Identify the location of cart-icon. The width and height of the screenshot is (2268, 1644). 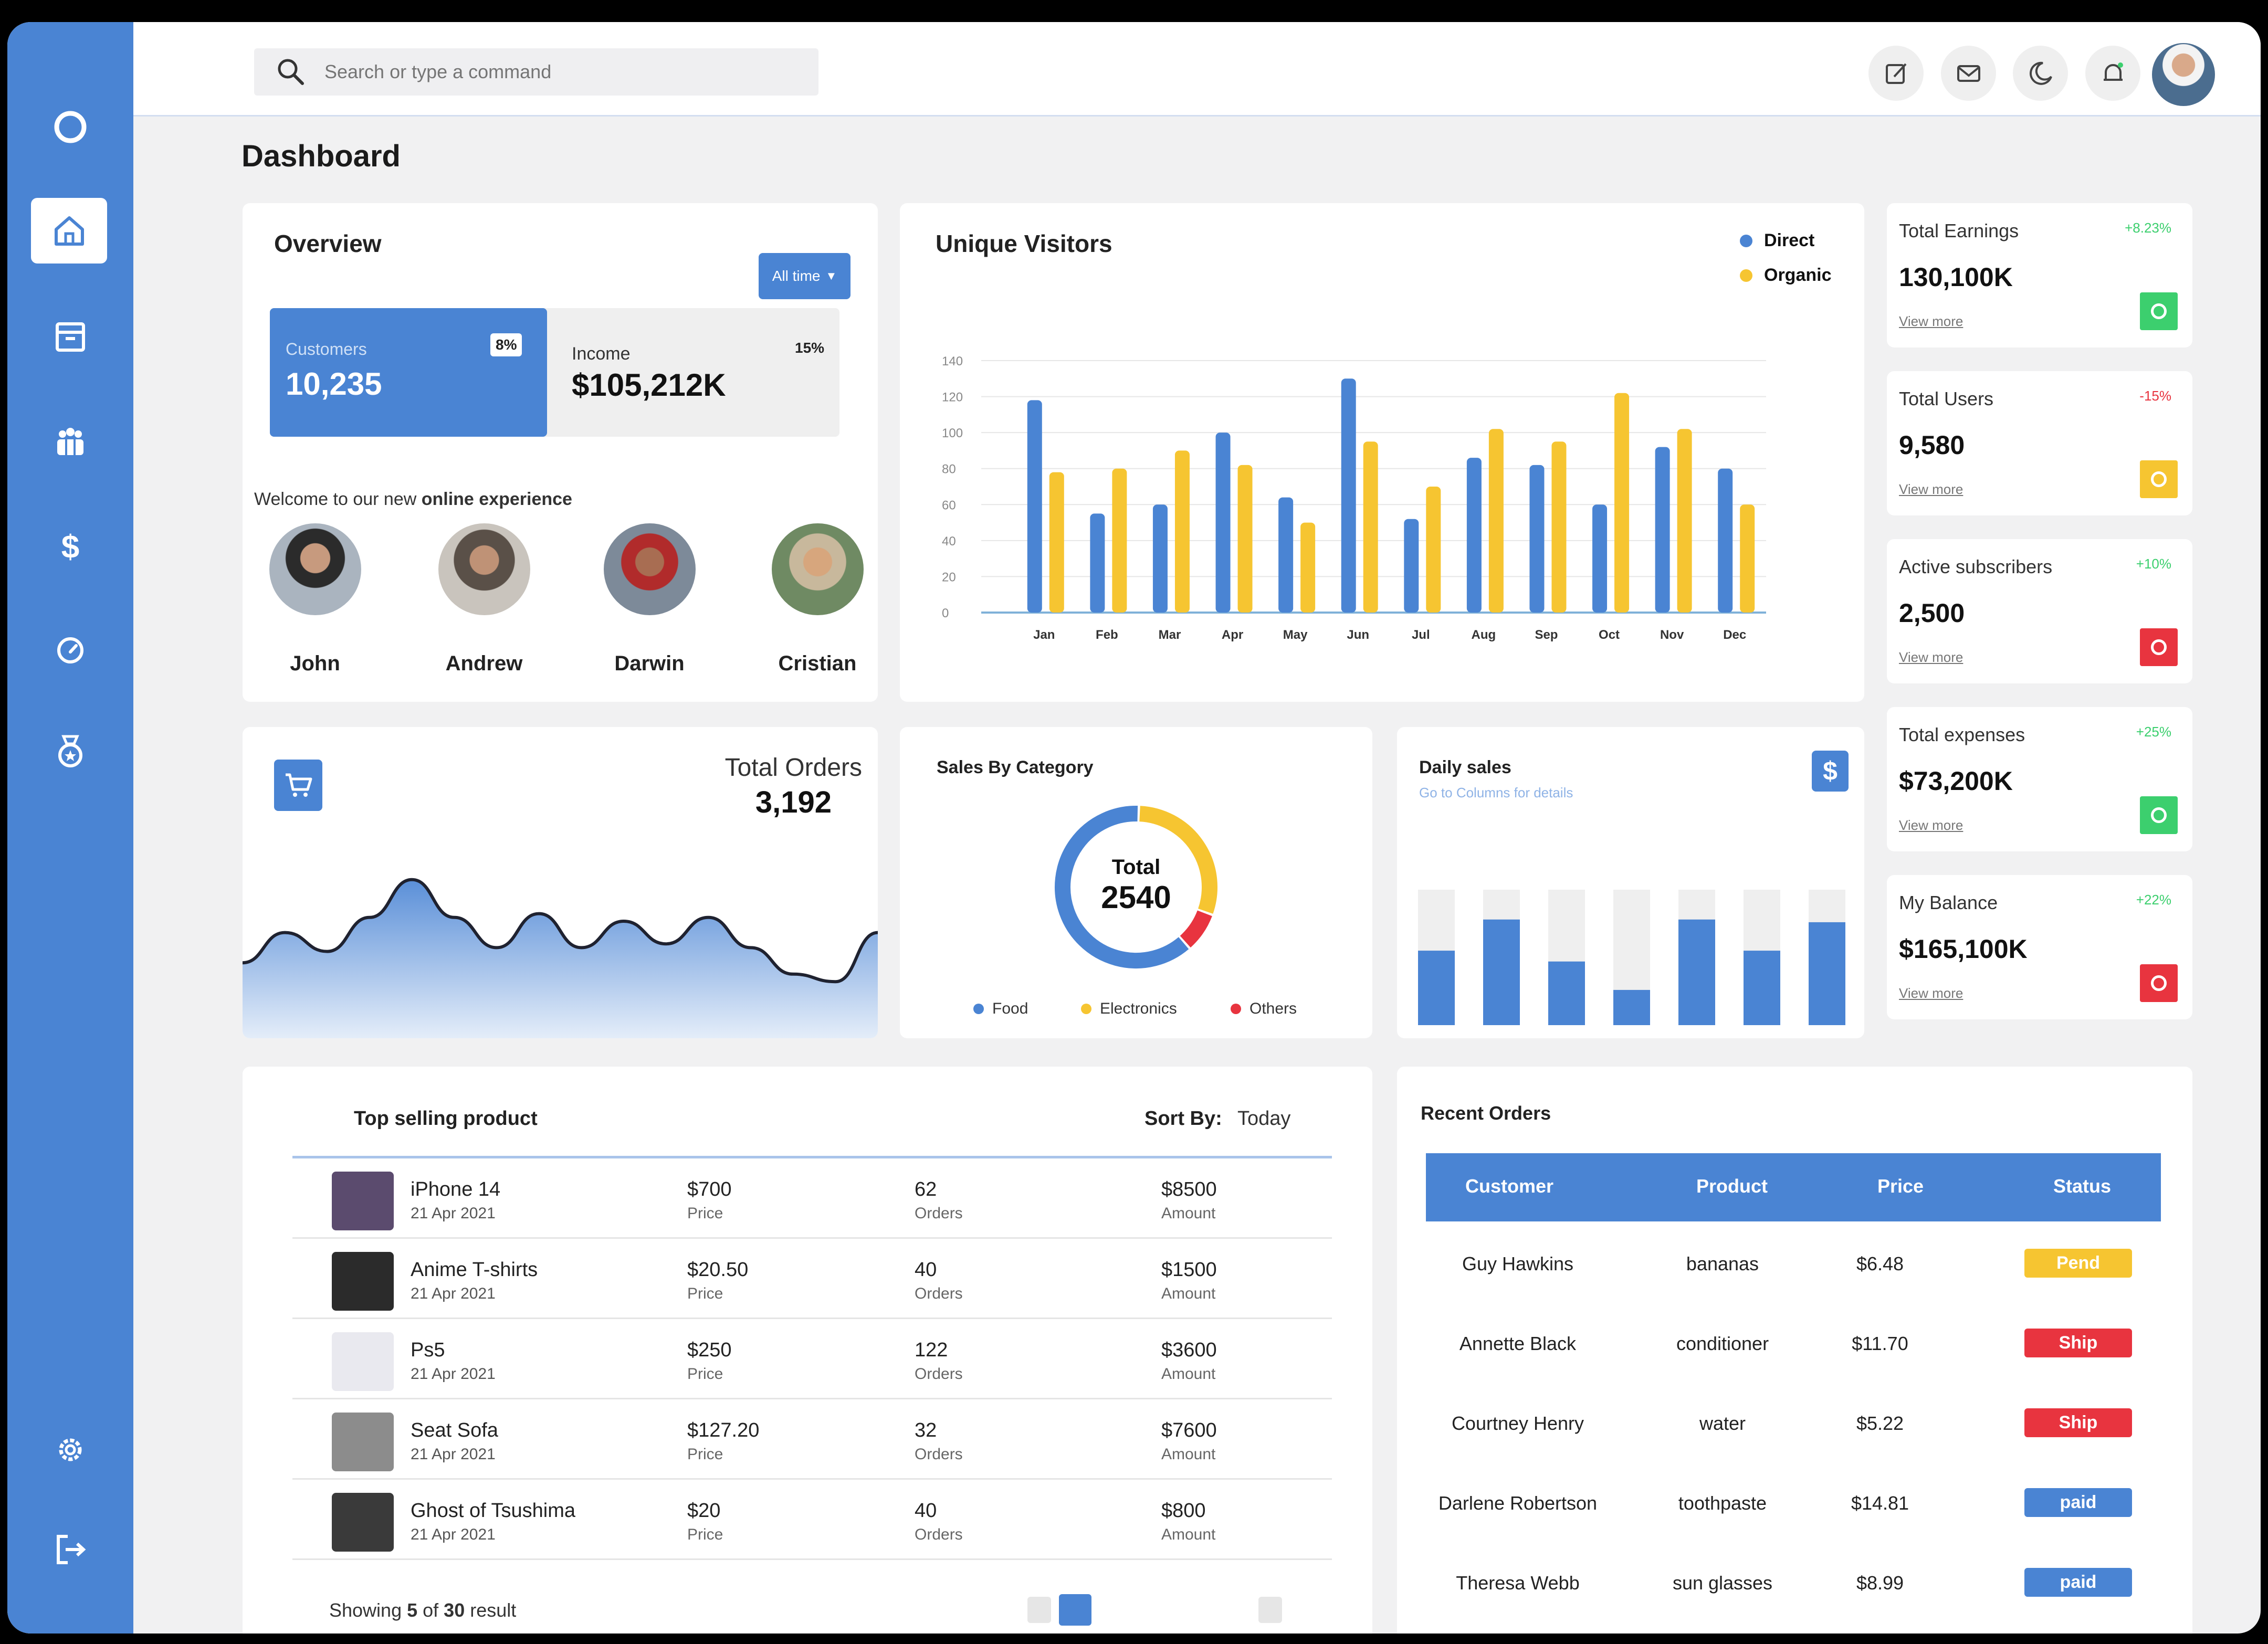
(298, 785).